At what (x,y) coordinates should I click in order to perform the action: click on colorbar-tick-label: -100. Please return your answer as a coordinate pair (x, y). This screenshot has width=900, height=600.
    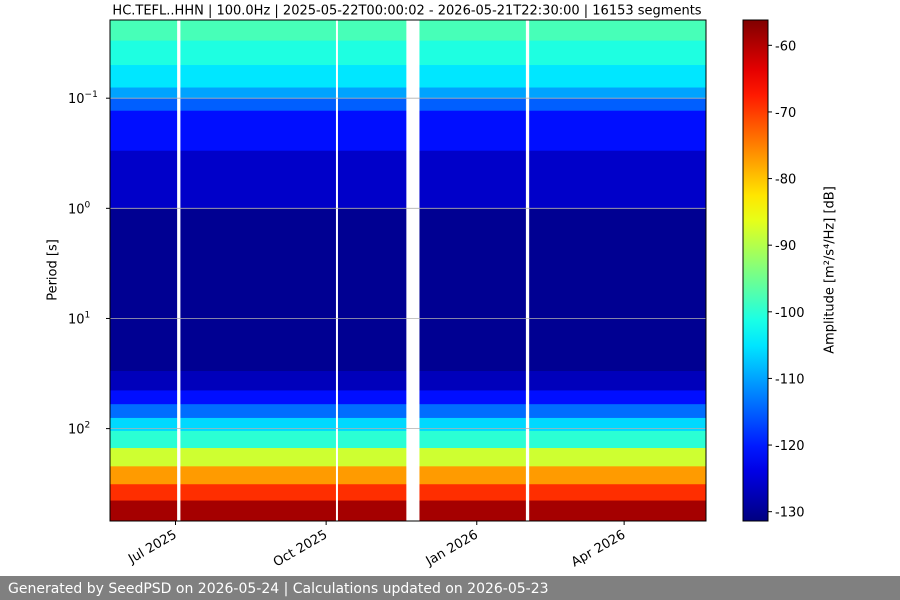
    Looking at the image, I should click on (790, 313).